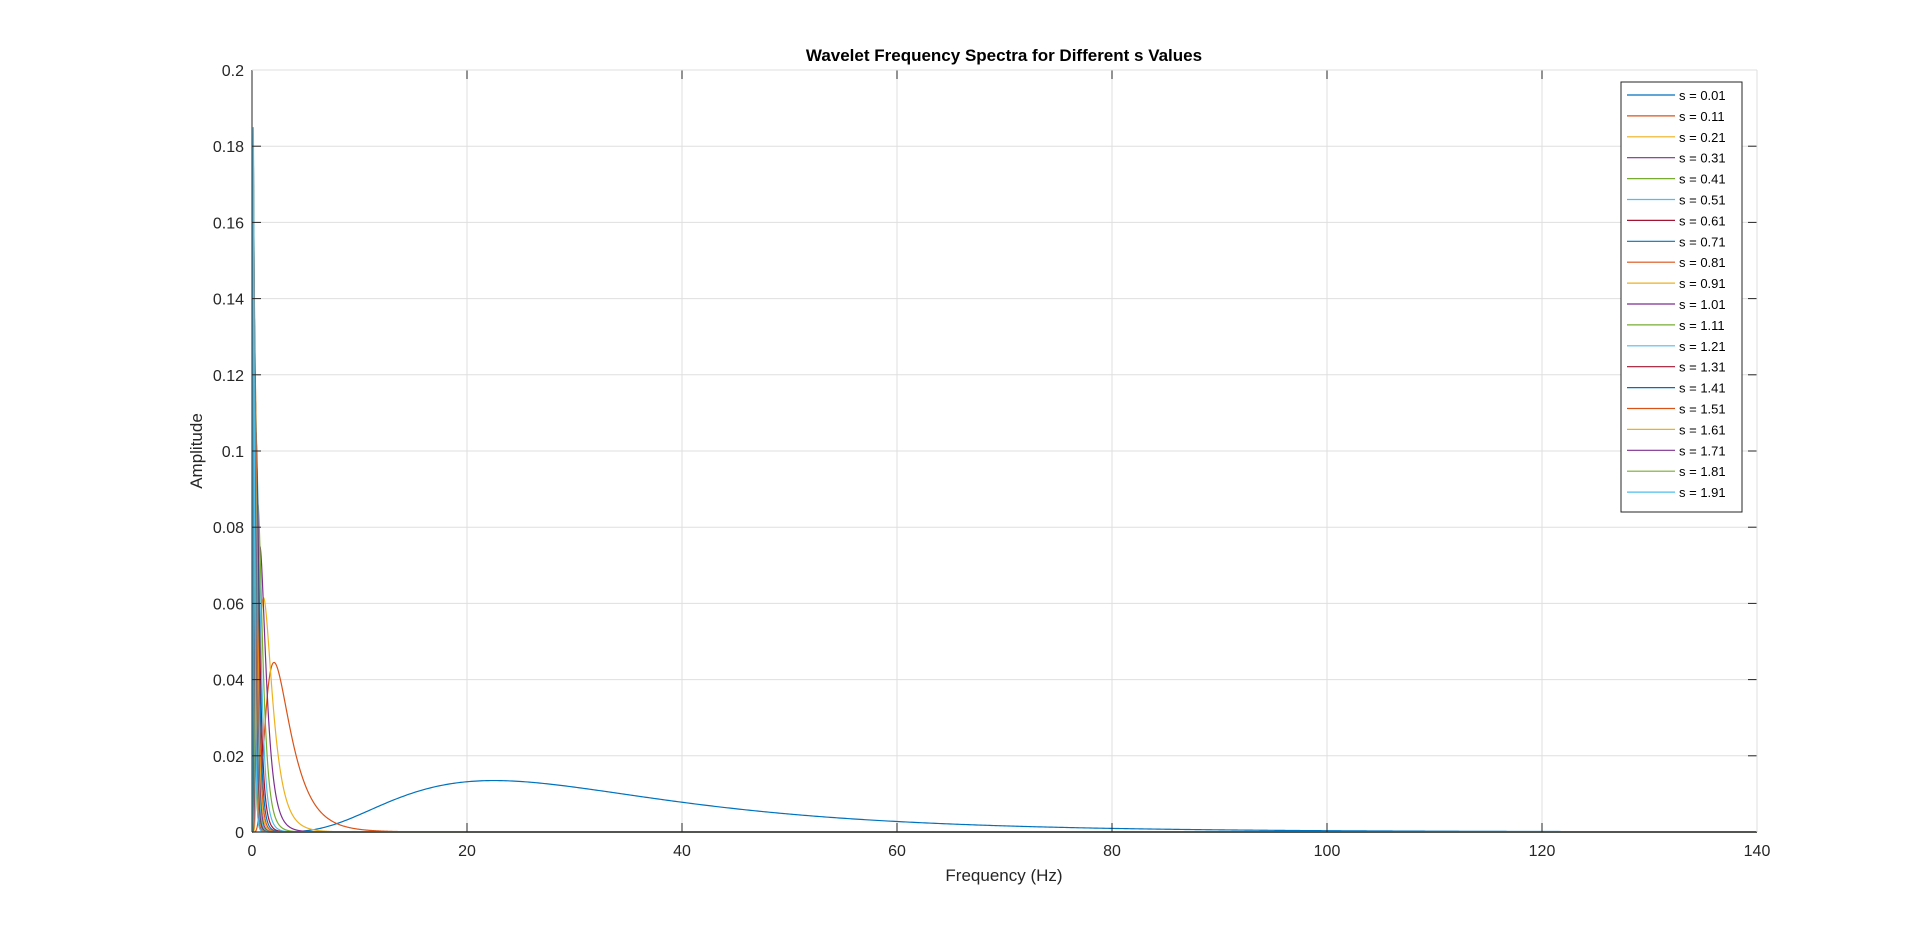  Describe the element at coordinates (1702, 325) in the screenshot. I see `legend-entry: s = 1.11` at that location.